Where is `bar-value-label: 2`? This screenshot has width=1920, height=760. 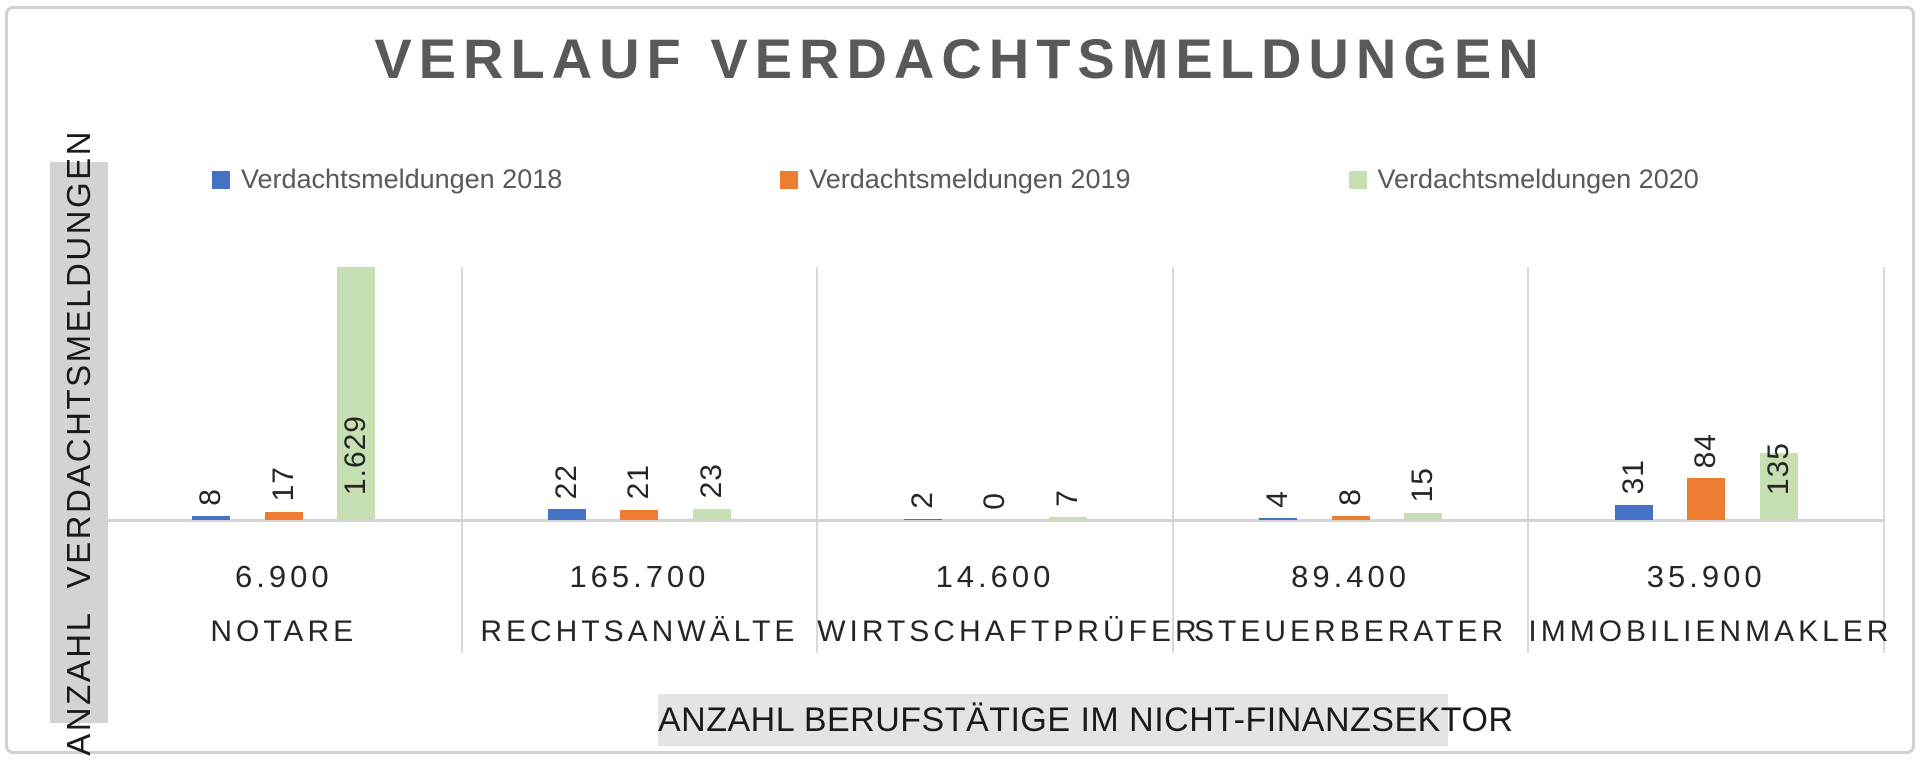
bar-value-label: 2 is located at coordinates (922, 500).